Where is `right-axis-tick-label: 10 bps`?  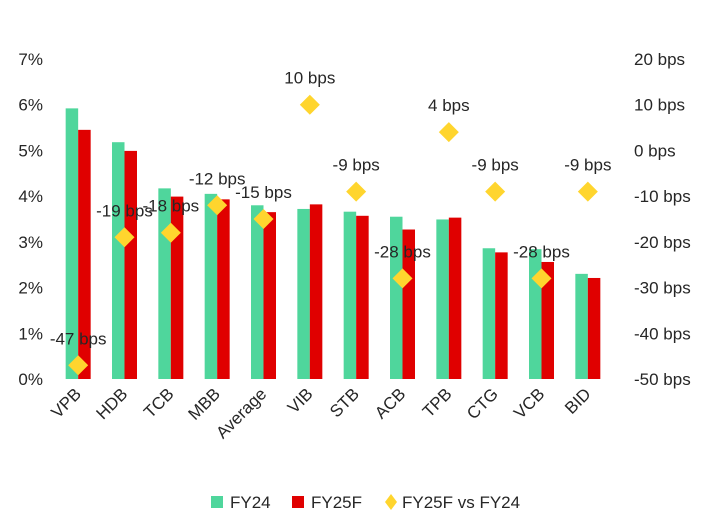 right-axis-tick-label: 10 bps is located at coordinates (659, 105).